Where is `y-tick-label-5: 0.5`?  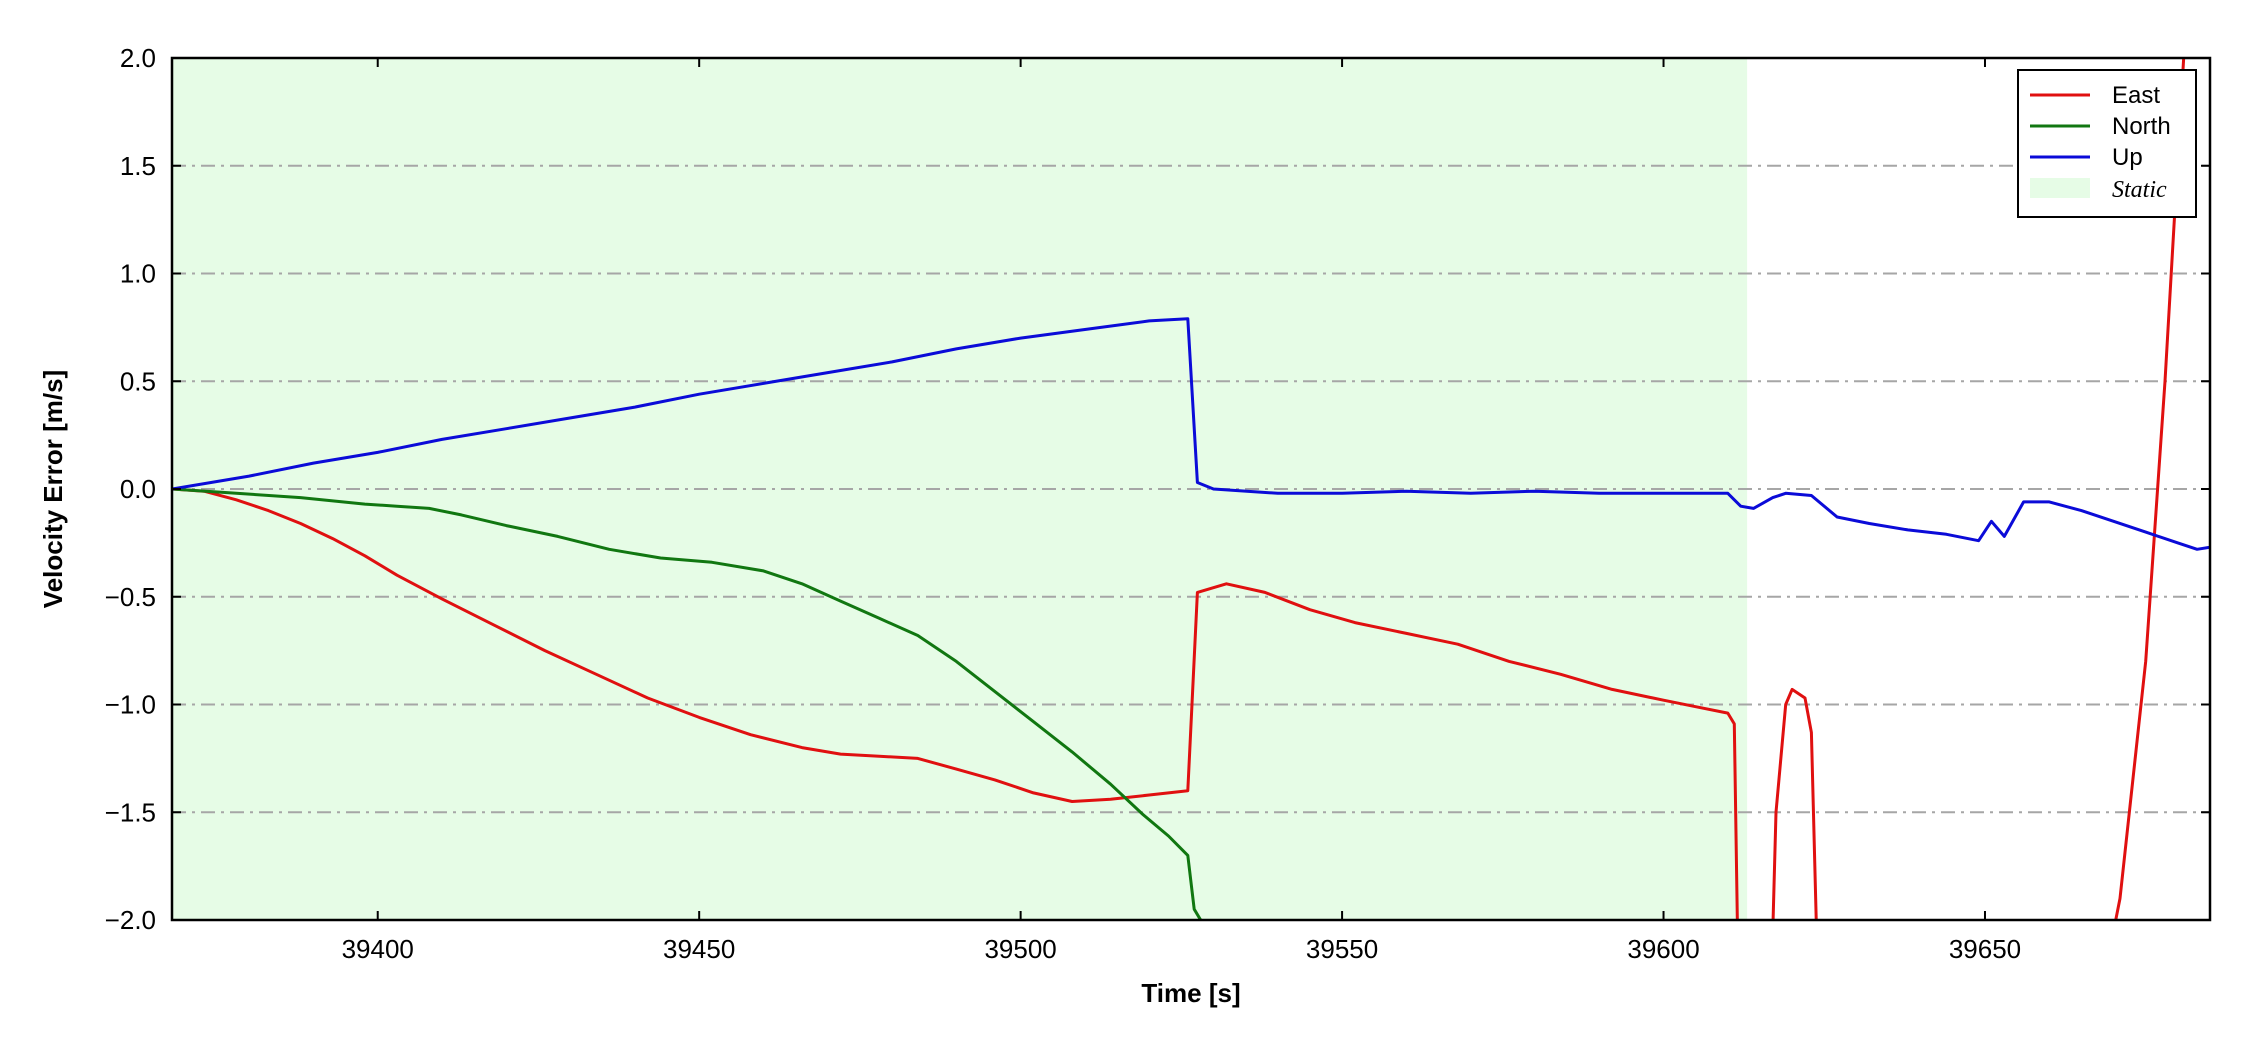
y-tick-label-5: 0.5 is located at coordinates (138, 381).